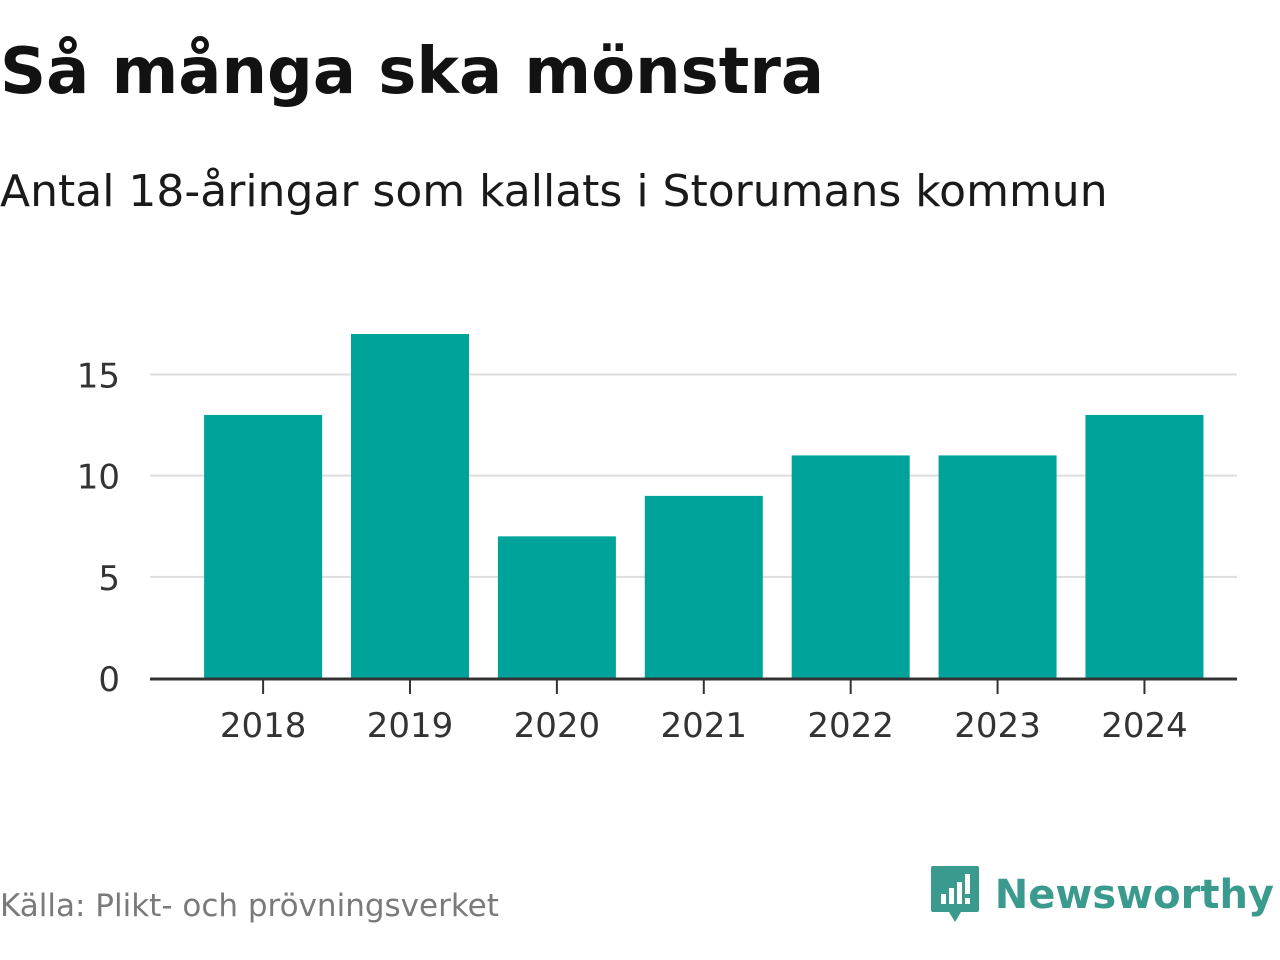 This screenshot has height=960, width=1280. I want to click on brand: Newsworthy, so click(1101, 895).